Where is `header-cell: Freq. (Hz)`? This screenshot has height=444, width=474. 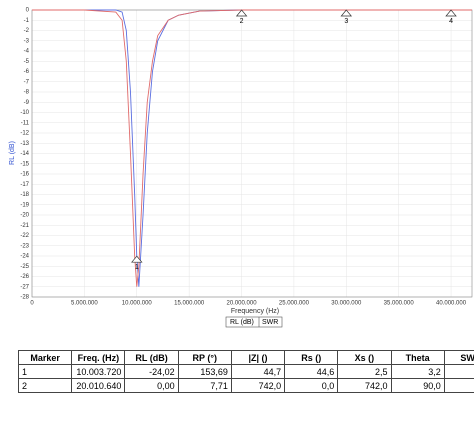 header-cell: Freq. (Hz) is located at coordinates (98, 357).